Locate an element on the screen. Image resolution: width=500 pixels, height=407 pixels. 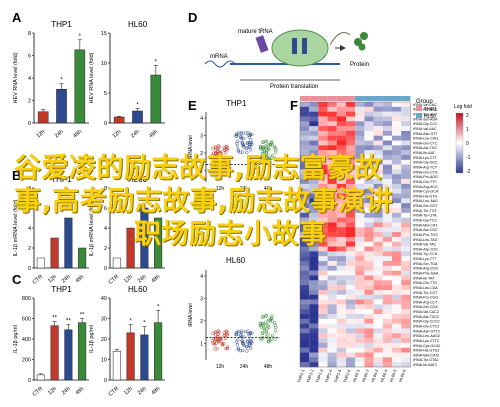
y-tick-label: 200 is located at coordinates (26, 361).